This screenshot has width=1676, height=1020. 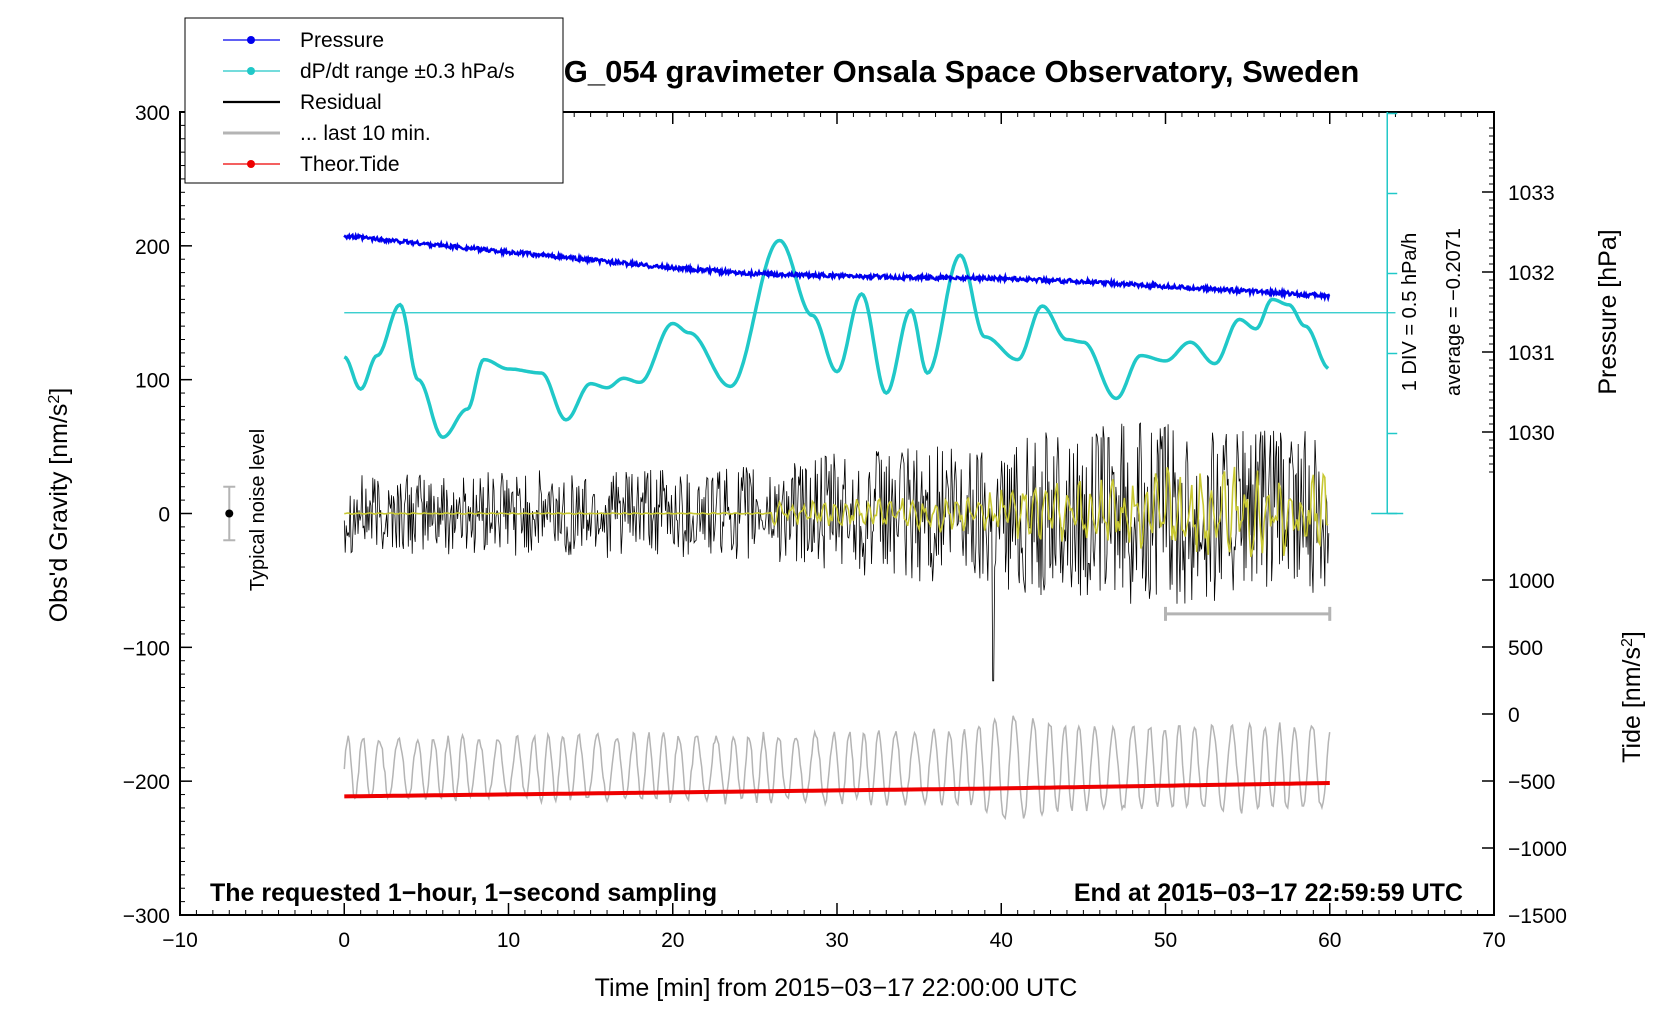 What do you see at coordinates (1454, 312) in the screenshot?
I see `dpdt-average-label: average = −0.2071` at bounding box center [1454, 312].